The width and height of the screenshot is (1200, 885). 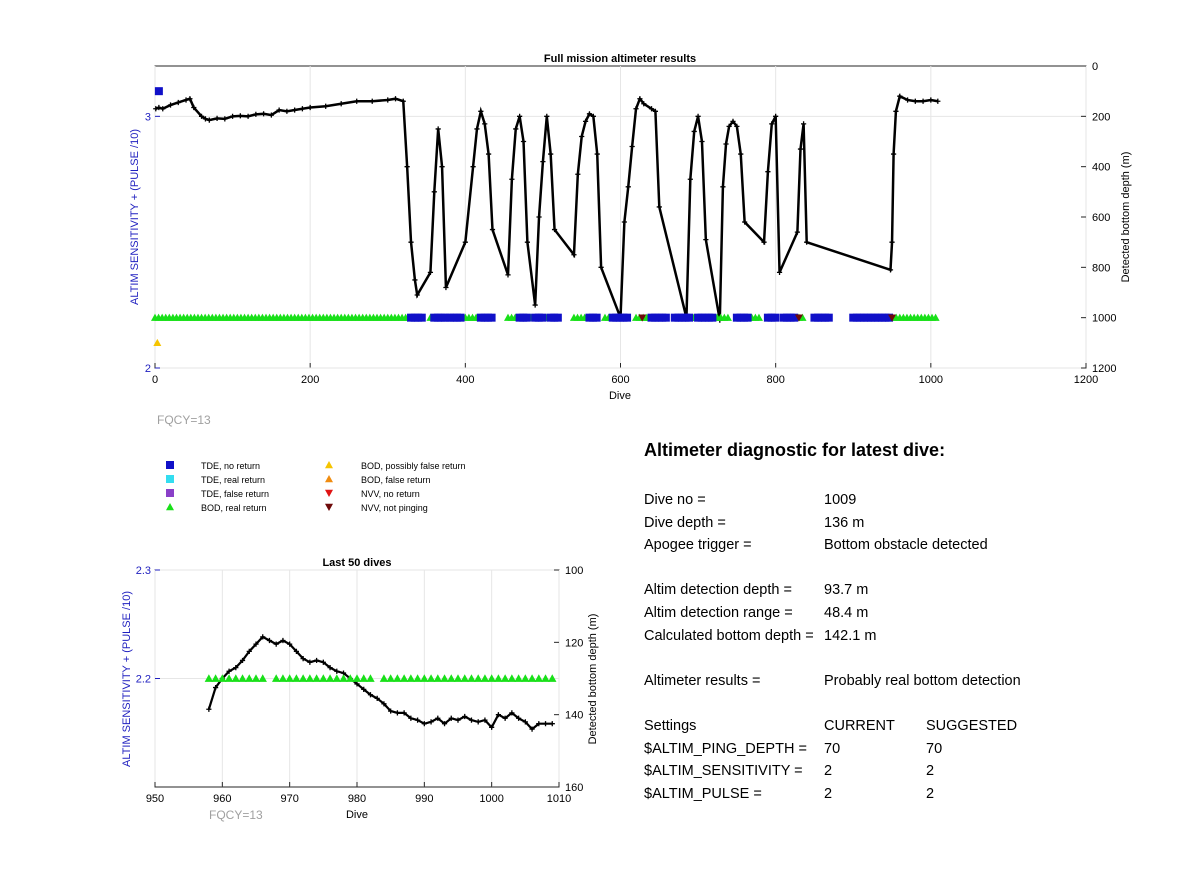 I want to click on settings-label: Settings, so click(x=670, y=725).